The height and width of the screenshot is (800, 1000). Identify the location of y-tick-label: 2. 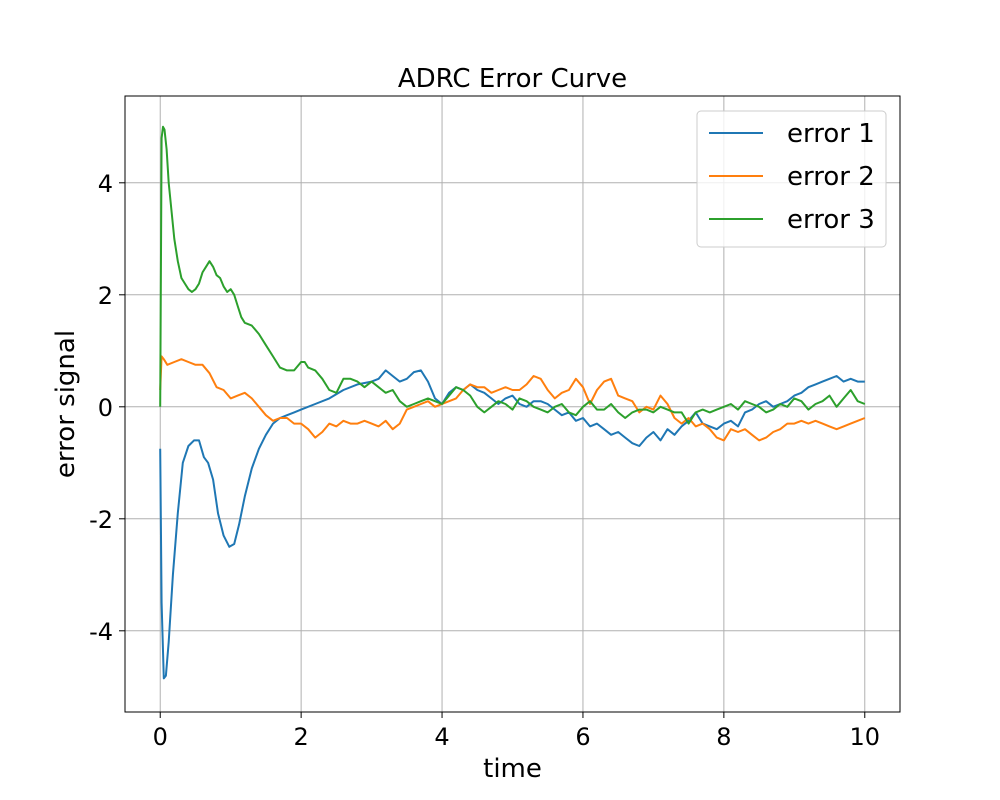
(105, 296).